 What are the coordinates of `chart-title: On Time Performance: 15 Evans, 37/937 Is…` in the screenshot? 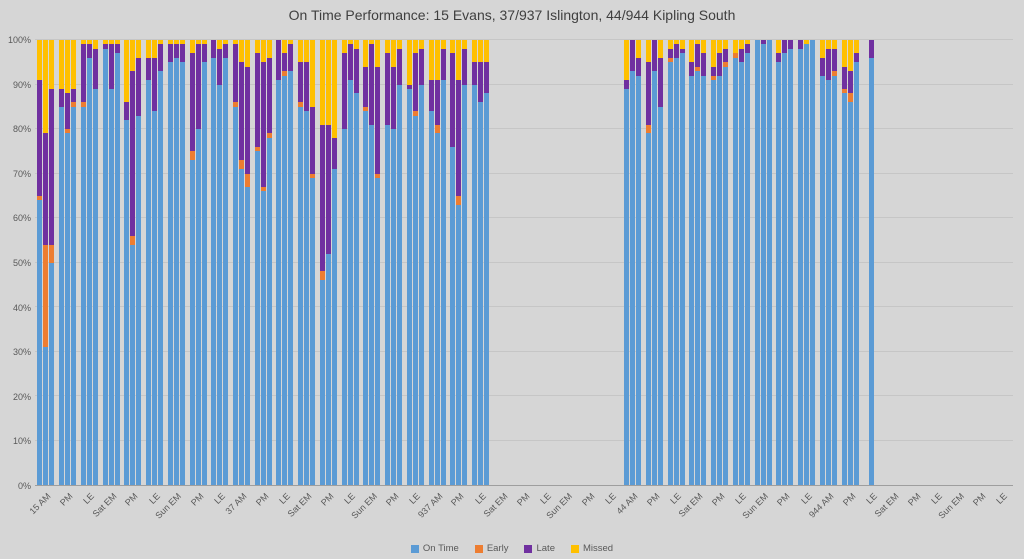 It's located at (512, 15).